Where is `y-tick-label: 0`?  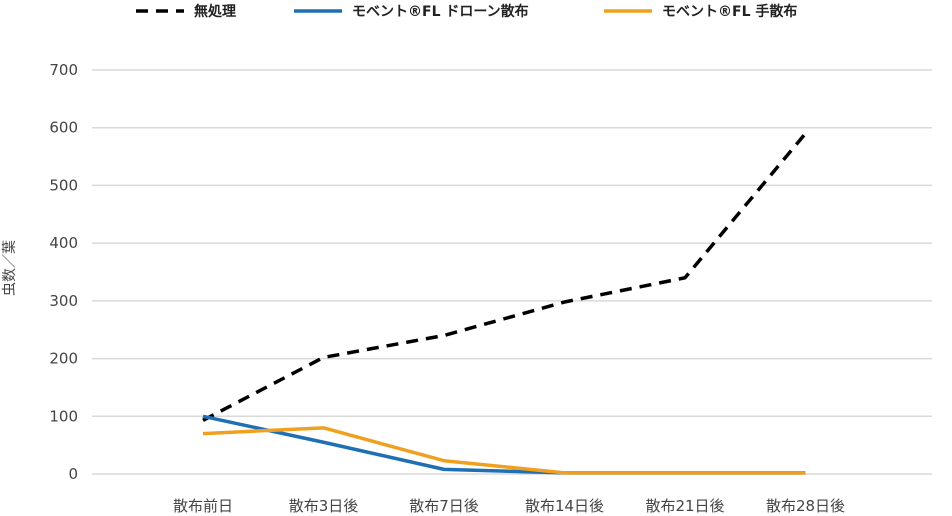 y-tick-label: 0 is located at coordinates (73, 474).